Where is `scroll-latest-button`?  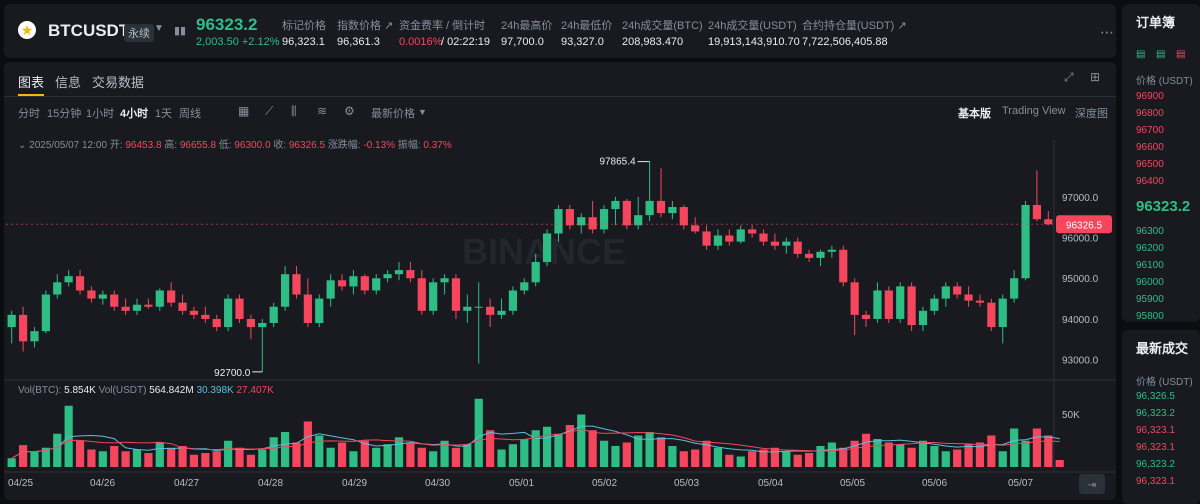 scroll-latest-button is located at coordinates (1092, 484).